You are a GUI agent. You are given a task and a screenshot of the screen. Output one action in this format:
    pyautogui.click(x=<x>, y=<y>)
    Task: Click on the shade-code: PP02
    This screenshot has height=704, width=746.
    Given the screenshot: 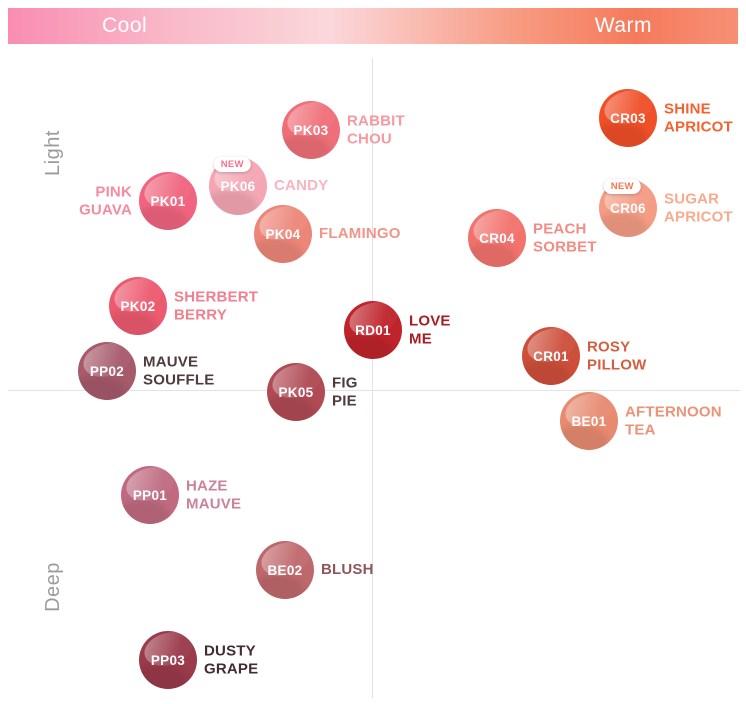 What is the action you would take?
    pyautogui.click(x=107, y=371)
    